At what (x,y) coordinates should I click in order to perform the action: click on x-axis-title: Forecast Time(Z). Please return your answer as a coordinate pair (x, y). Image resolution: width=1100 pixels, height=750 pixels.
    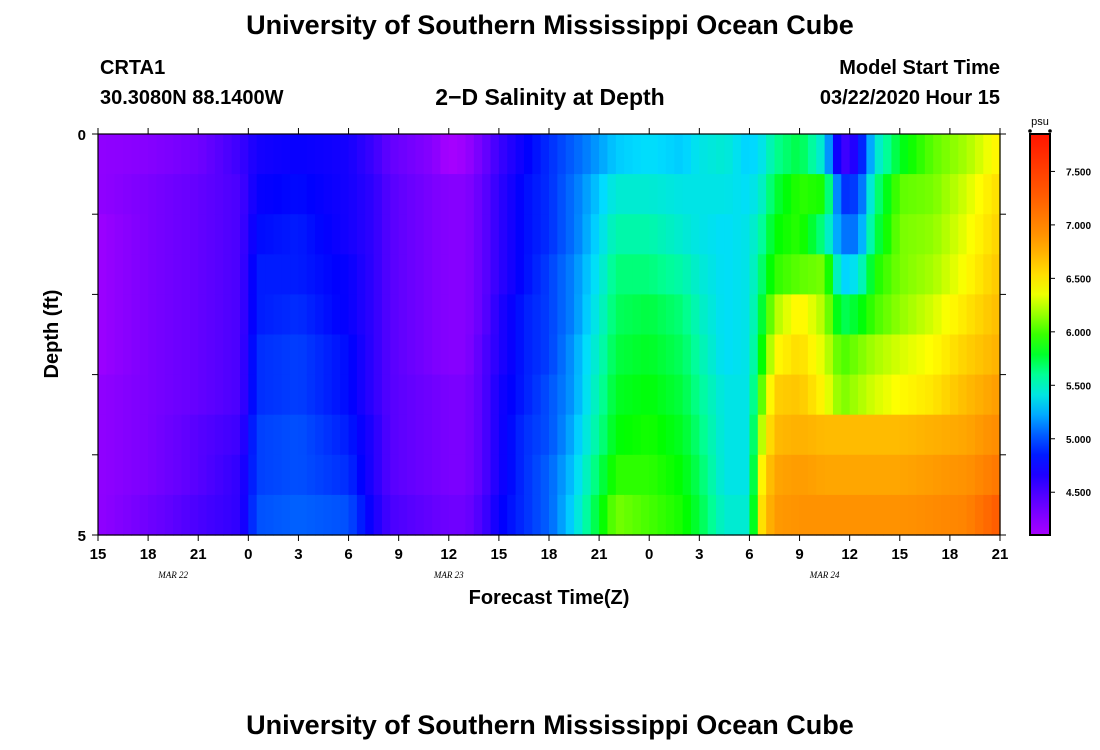
    Looking at the image, I should click on (549, 598).